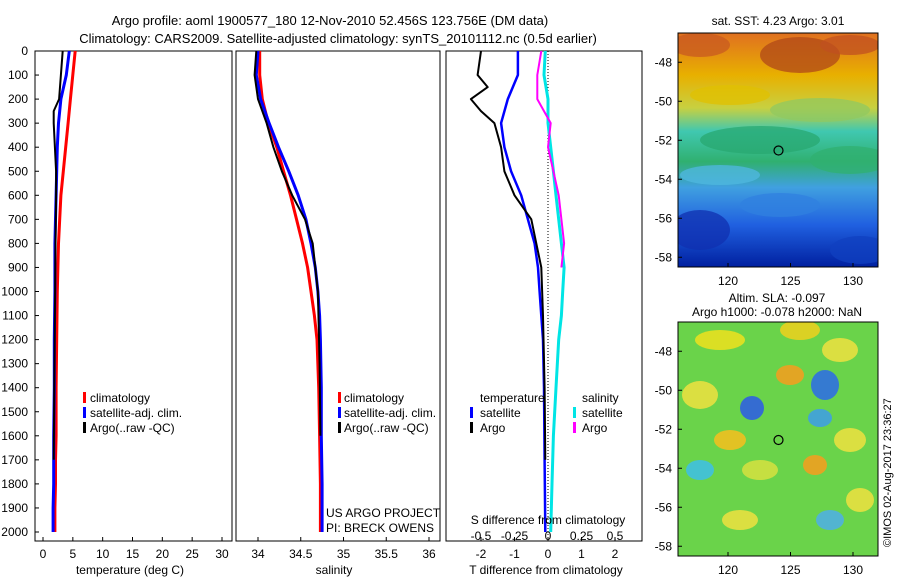  I want to click on sla-map-frame, so click(778, 439).